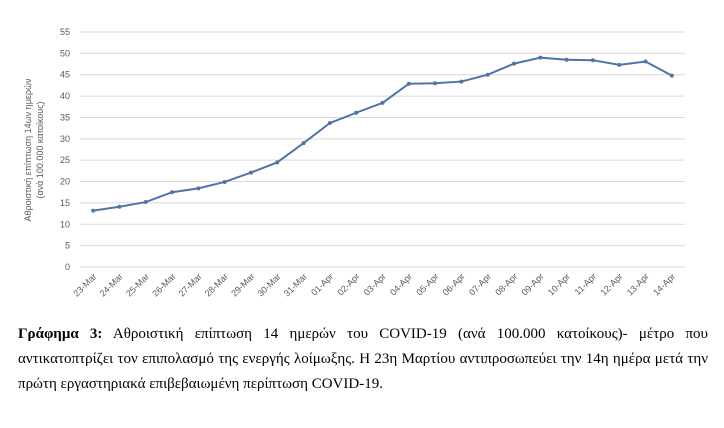 The image size is (724, 428). Describe the element at coordinates (268, 284) in the screenshot. I see `x-tick-label: 30-Mar` at that location.